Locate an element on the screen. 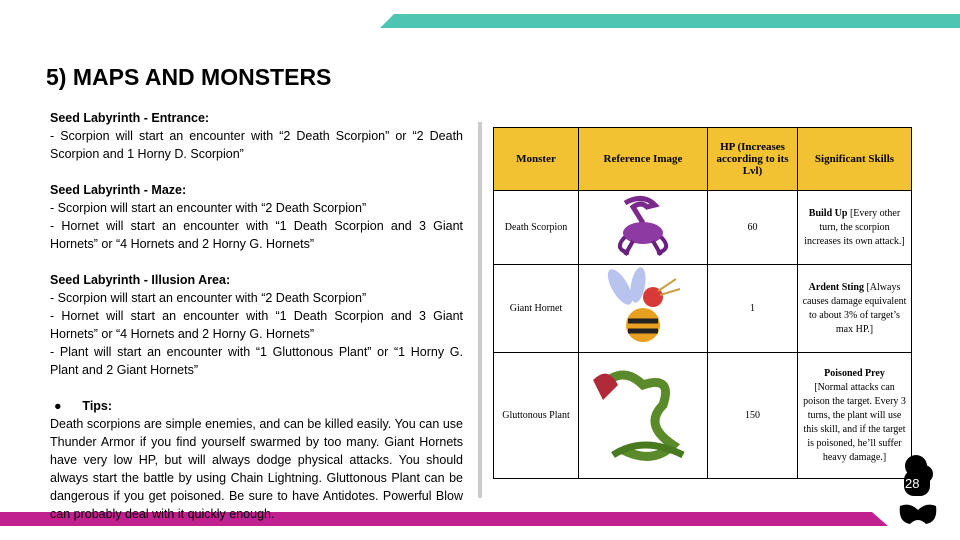 This screenshot has height=540, width=960. tips-heading: ● Tips: is located at coordinates (83, 406).